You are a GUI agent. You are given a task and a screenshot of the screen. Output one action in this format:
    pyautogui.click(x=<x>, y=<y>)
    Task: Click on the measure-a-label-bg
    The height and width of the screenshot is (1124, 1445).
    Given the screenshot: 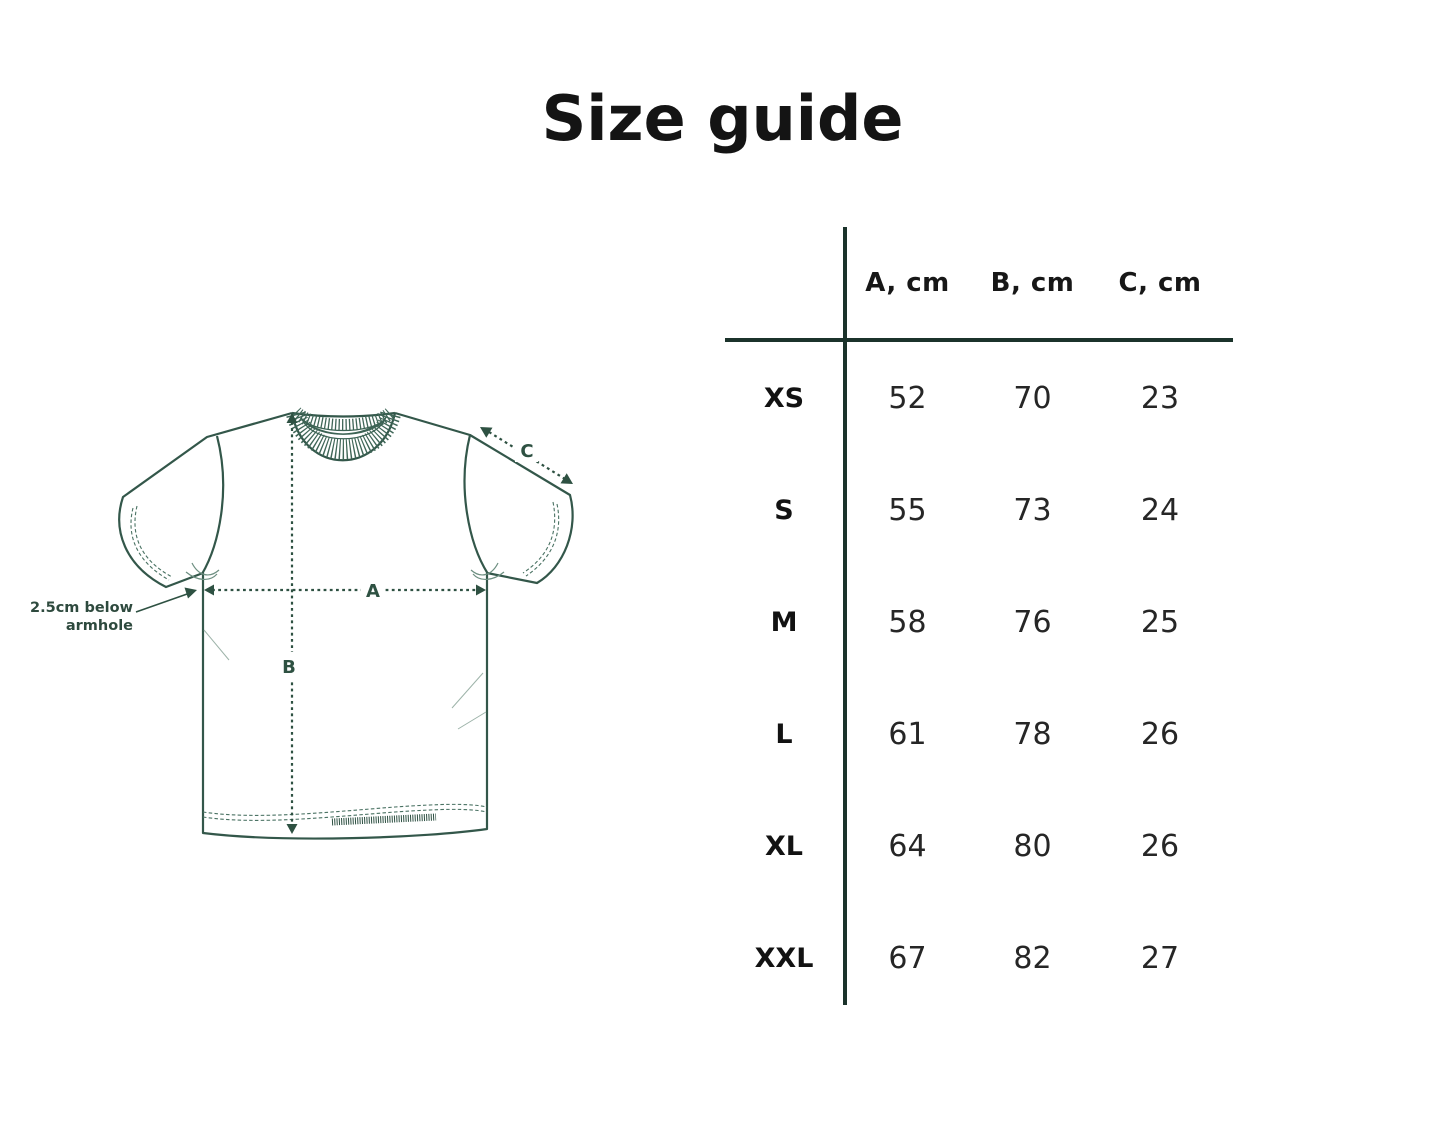 What is the action you would take?
    pyautogui.click(x=373, y=589)
    